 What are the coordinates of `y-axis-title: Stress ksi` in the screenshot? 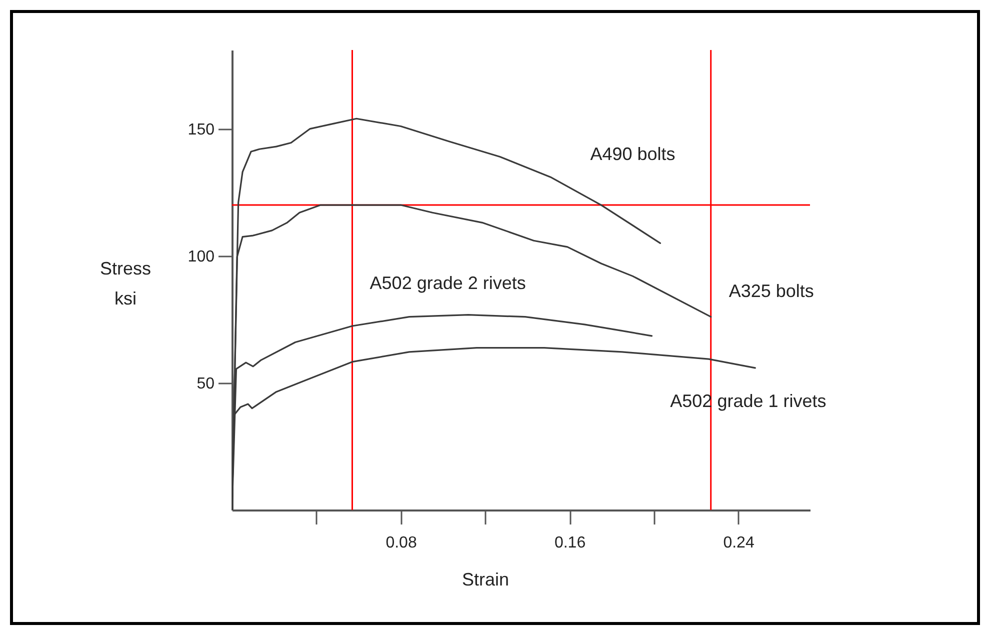 It's located at (126, 283).